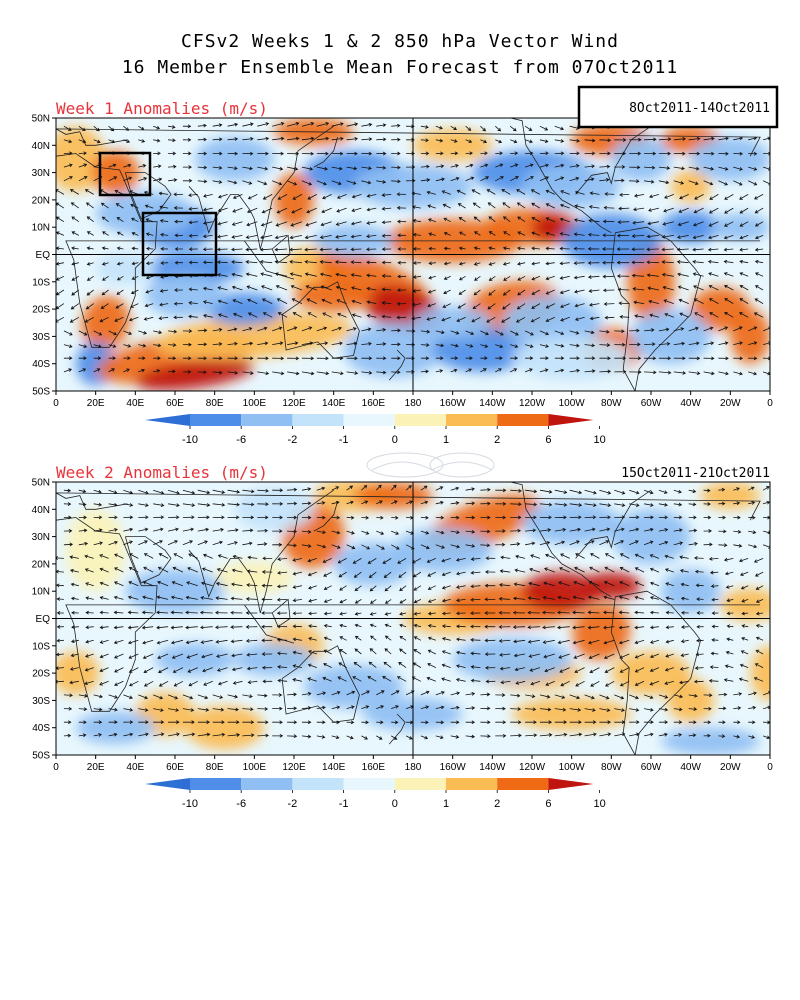 This screenshot has height=1000, width=800. What do you see at coordinates (41, 537) in the screenshot?
I see `lat-tick-label: 30N` at bounding box center [41, 537].